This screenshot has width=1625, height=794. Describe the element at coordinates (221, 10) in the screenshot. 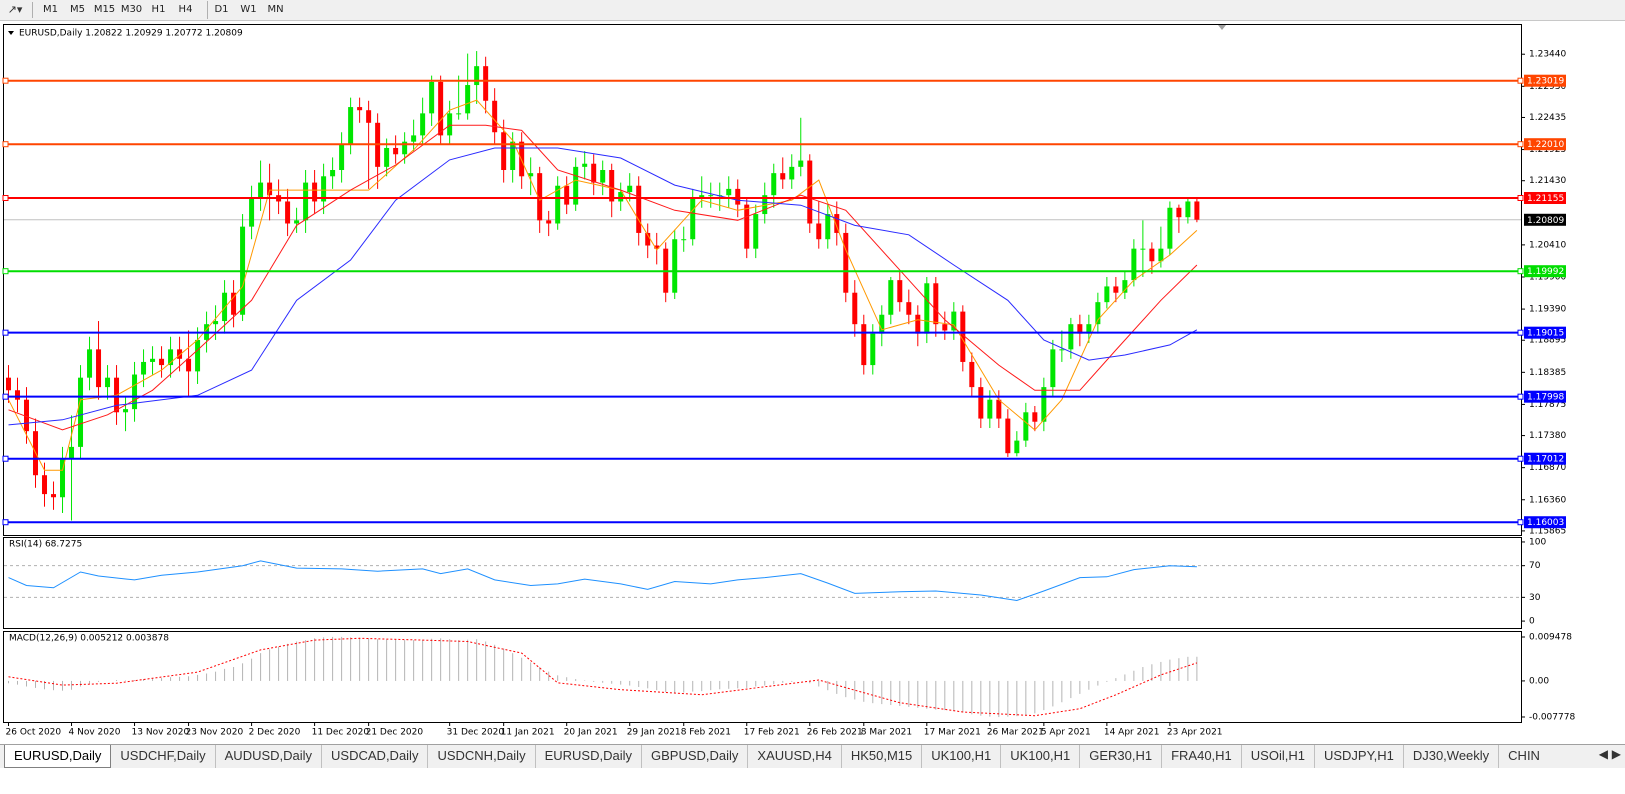

I see `timeframe-button: D1` at that location.